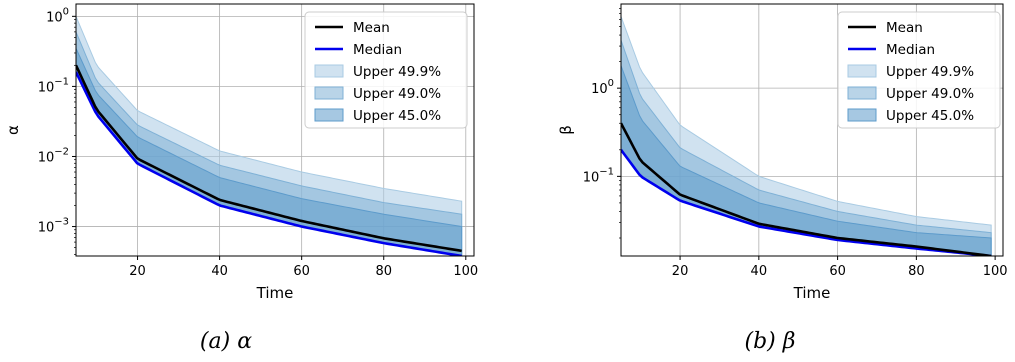 This screenshot has height=362, width=1015. I want to click on panel-caption: (b) β, so click(770, 341).